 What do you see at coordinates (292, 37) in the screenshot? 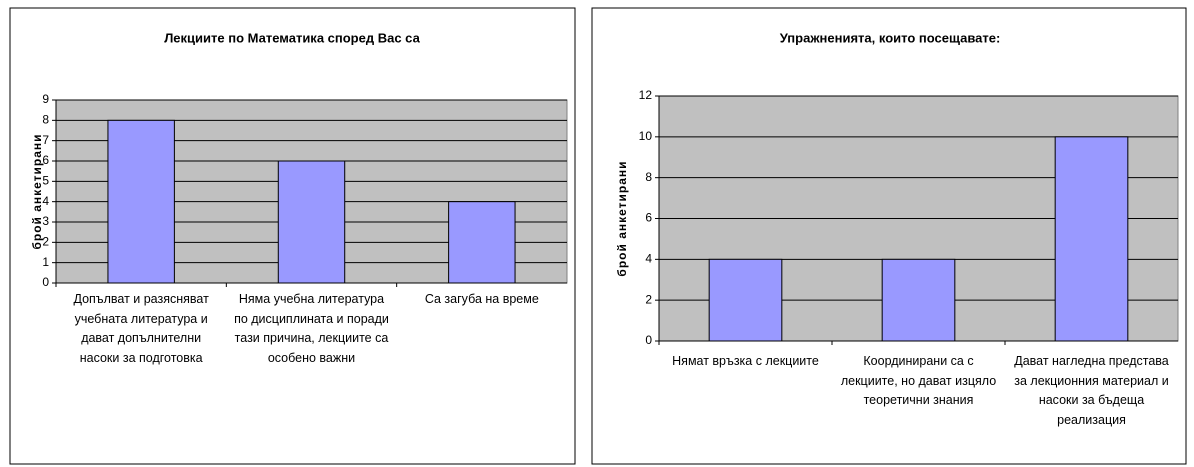
I see `chart-title: Лекциите по Математика според Вас са` at bounding box center [292, 37].